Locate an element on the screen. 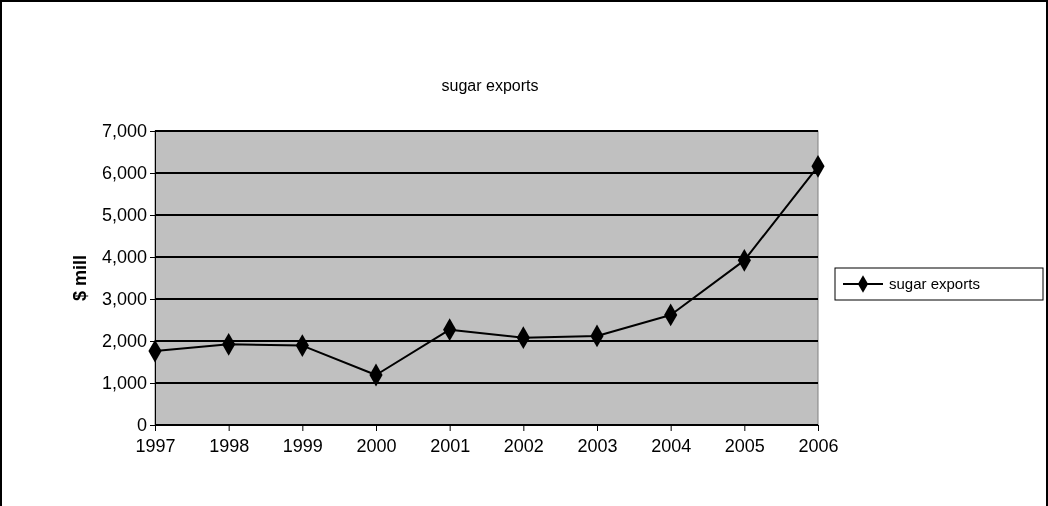  x-tick-label: 2003 is located at coordinates (597, 446).